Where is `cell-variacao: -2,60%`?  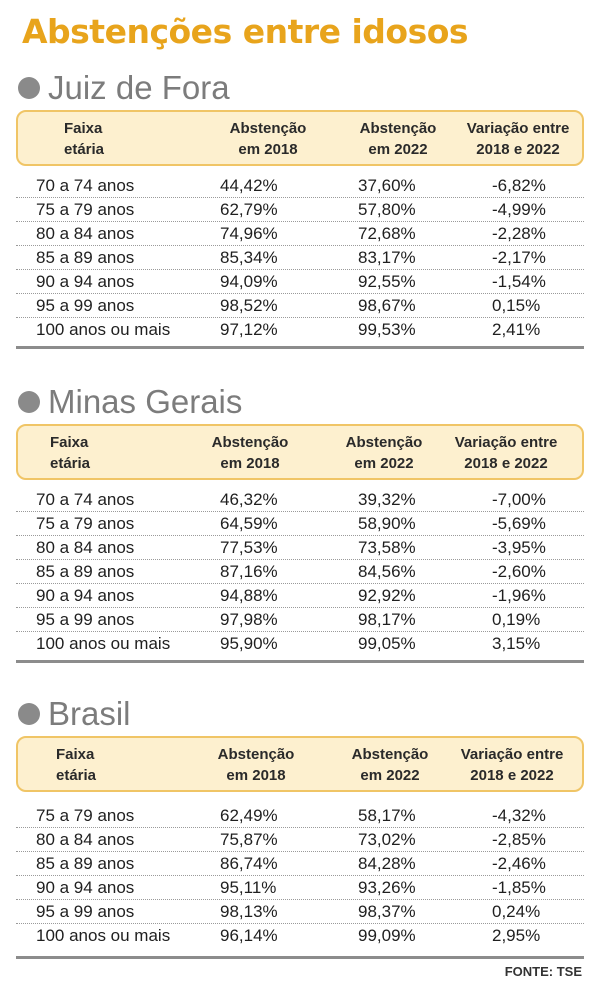
cell-variacao: -2,60% is located at coordinates (519, 571).